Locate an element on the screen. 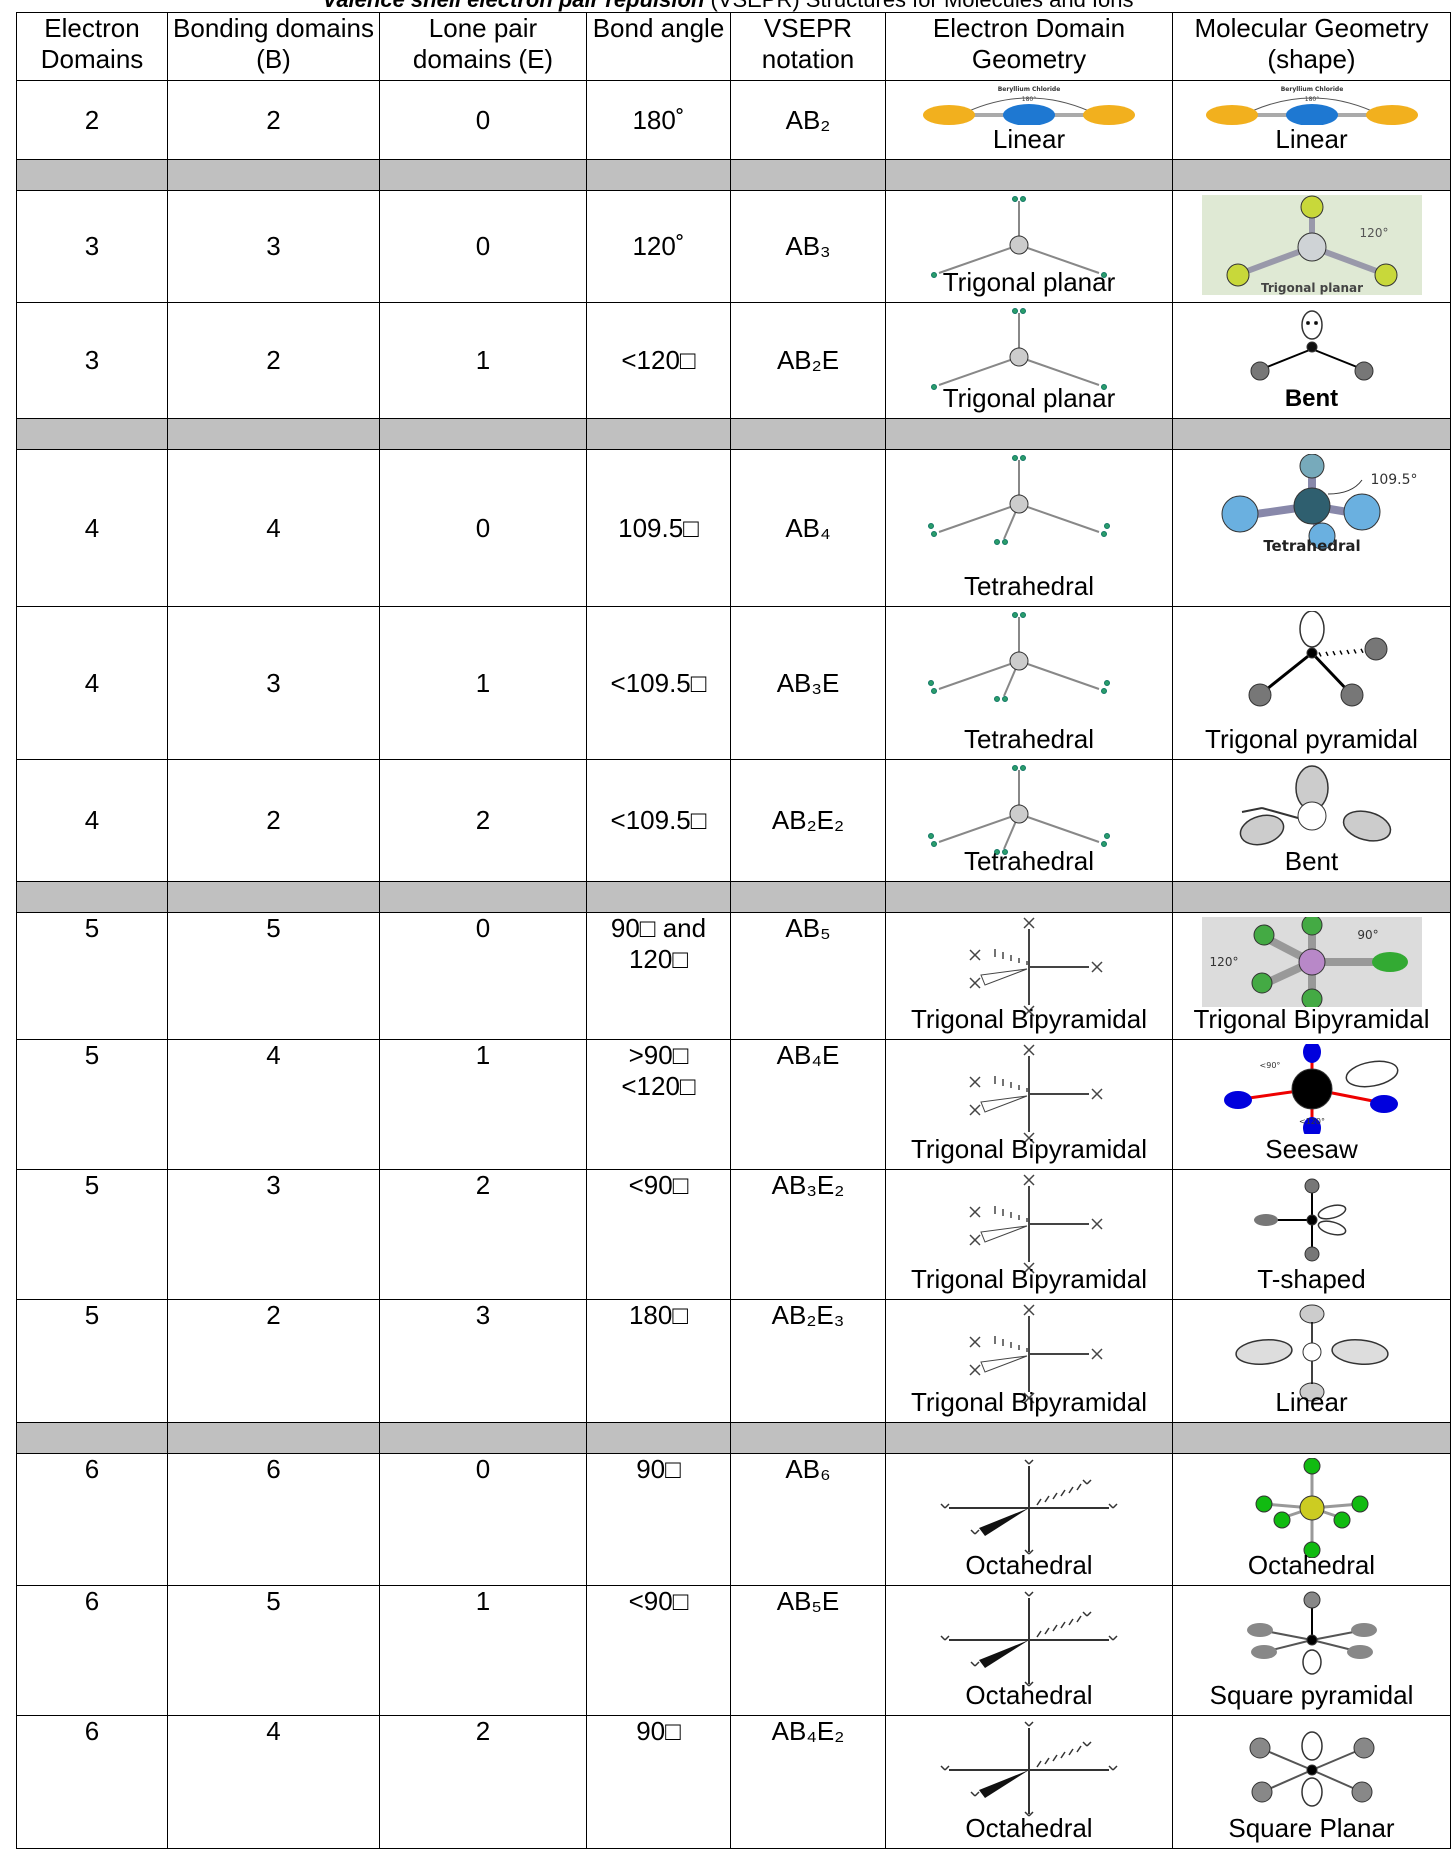  geometry-label: Trigonal planar is located at coordinates (1029, 398).